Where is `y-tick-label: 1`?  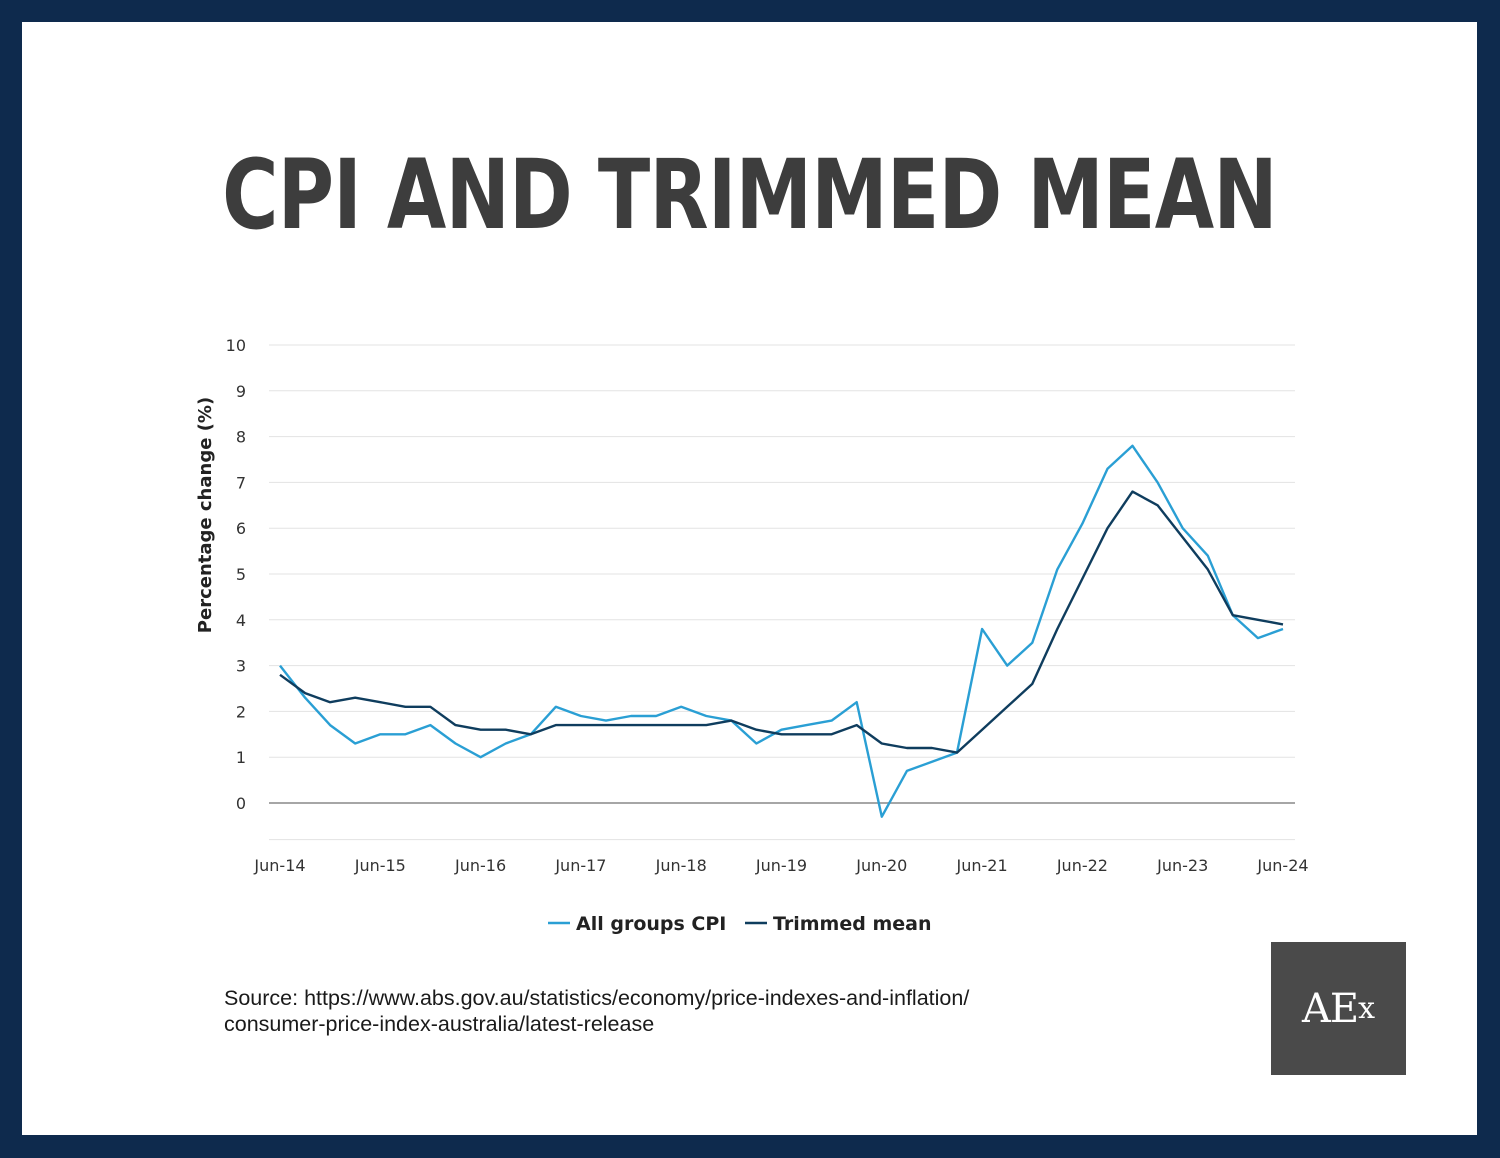 y-tick-label: 1 is located at coordinates (241, 757).